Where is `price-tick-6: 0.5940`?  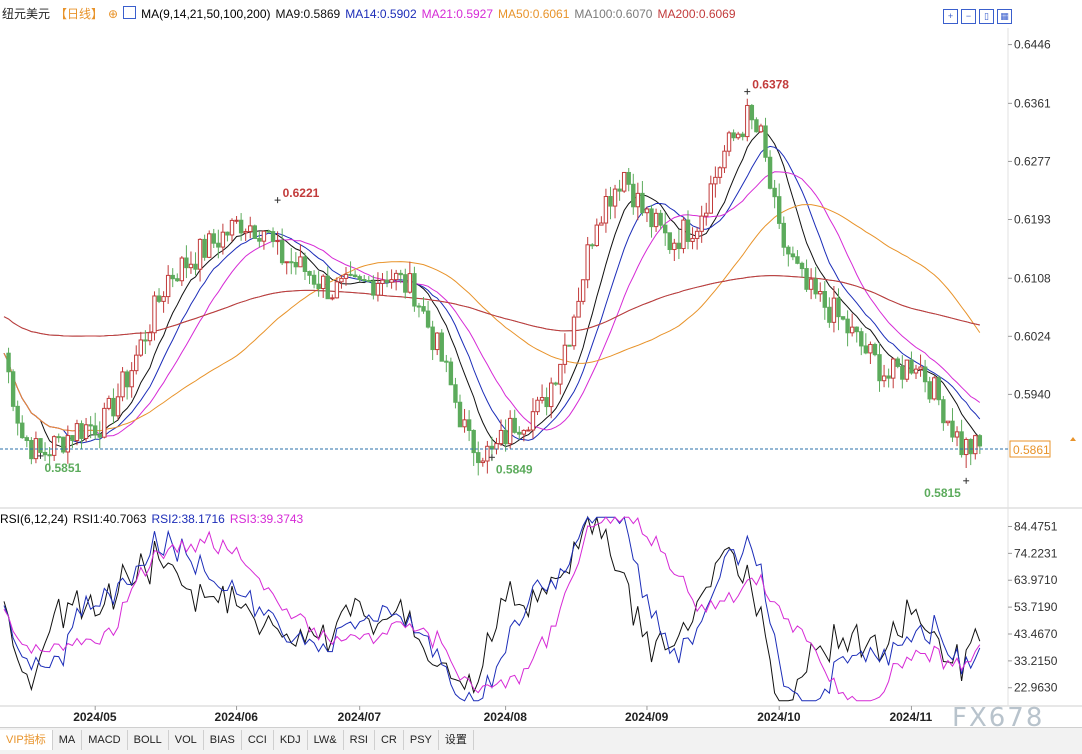
price-tick-6: 0.5940 is located at coordinates (1032, 394).